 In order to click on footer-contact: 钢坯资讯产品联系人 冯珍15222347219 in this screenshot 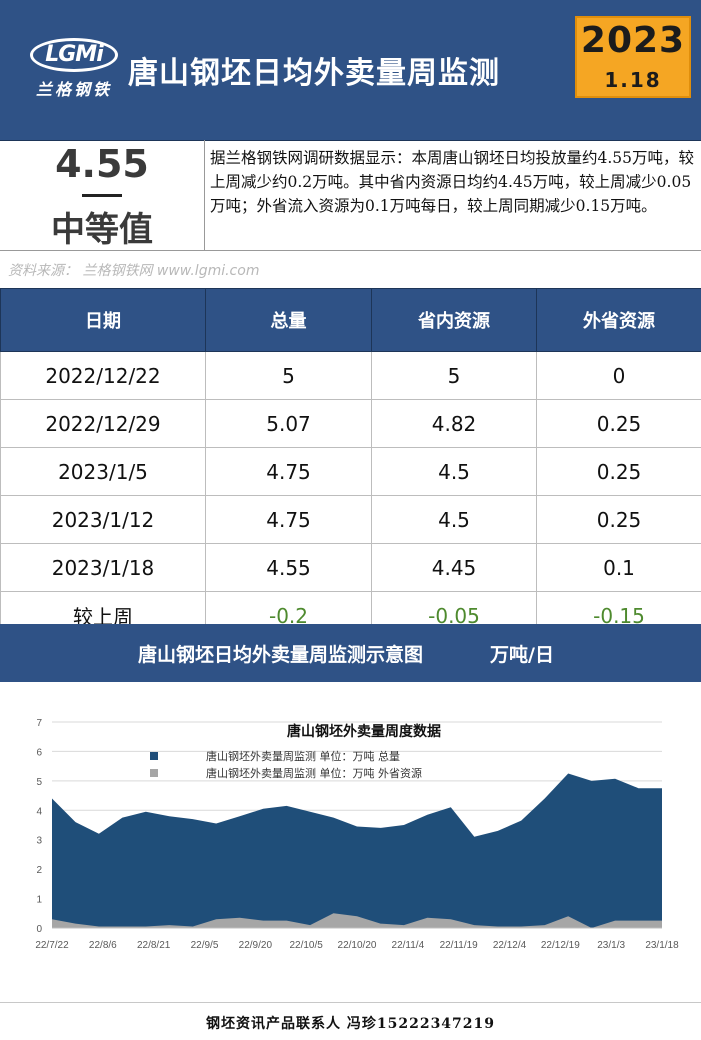, I will do `click(350, 1023)`.